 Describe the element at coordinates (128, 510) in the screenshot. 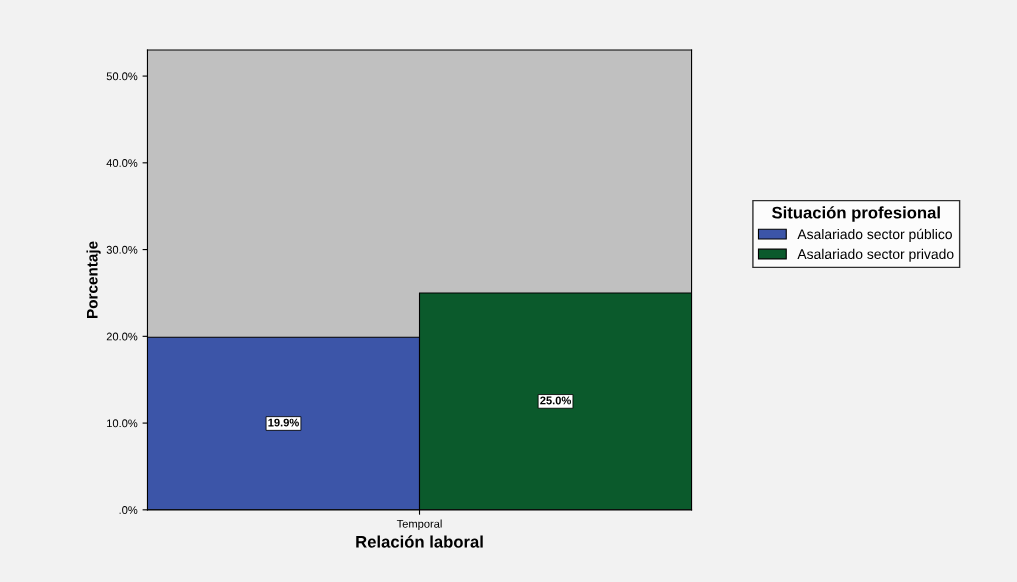

I see `y-tick-label: .0%` at that location.